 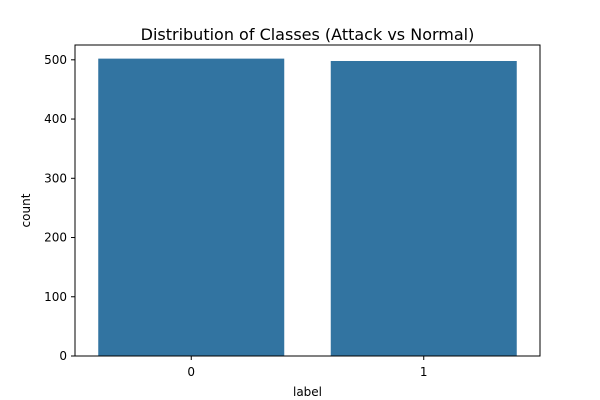 I want to click on y-tick-label-300: 300, so click(x=55, y=178).